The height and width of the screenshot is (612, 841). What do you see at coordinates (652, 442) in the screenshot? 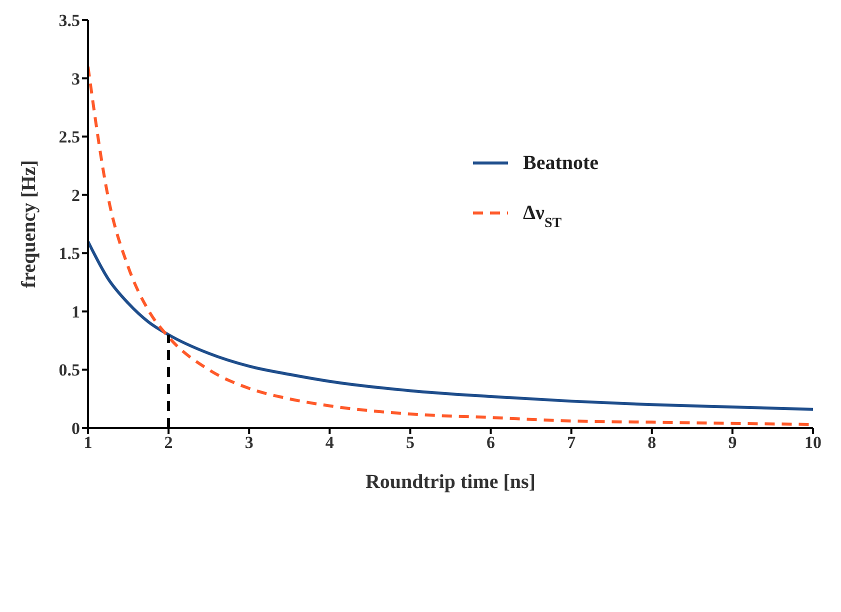
I see `x-tick-label: 8` at bounding box center [652, 442].